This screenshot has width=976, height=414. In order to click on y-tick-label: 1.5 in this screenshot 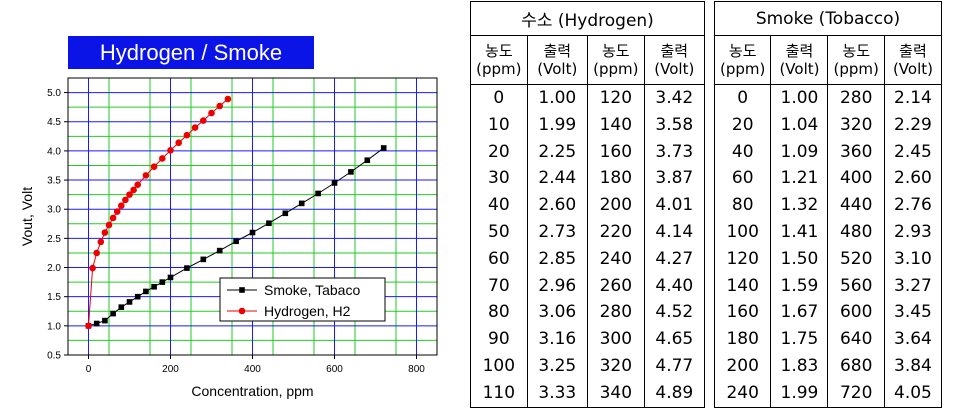, I will do `click(54, 297)`.